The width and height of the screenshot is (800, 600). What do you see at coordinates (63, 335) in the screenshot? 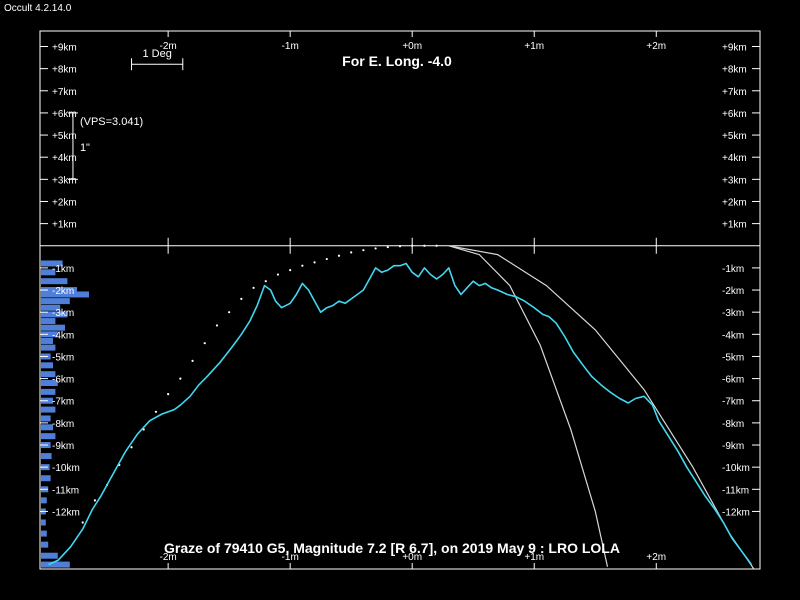
I see `y-tick-label-left: -4km` at bounding box center [63, 335].